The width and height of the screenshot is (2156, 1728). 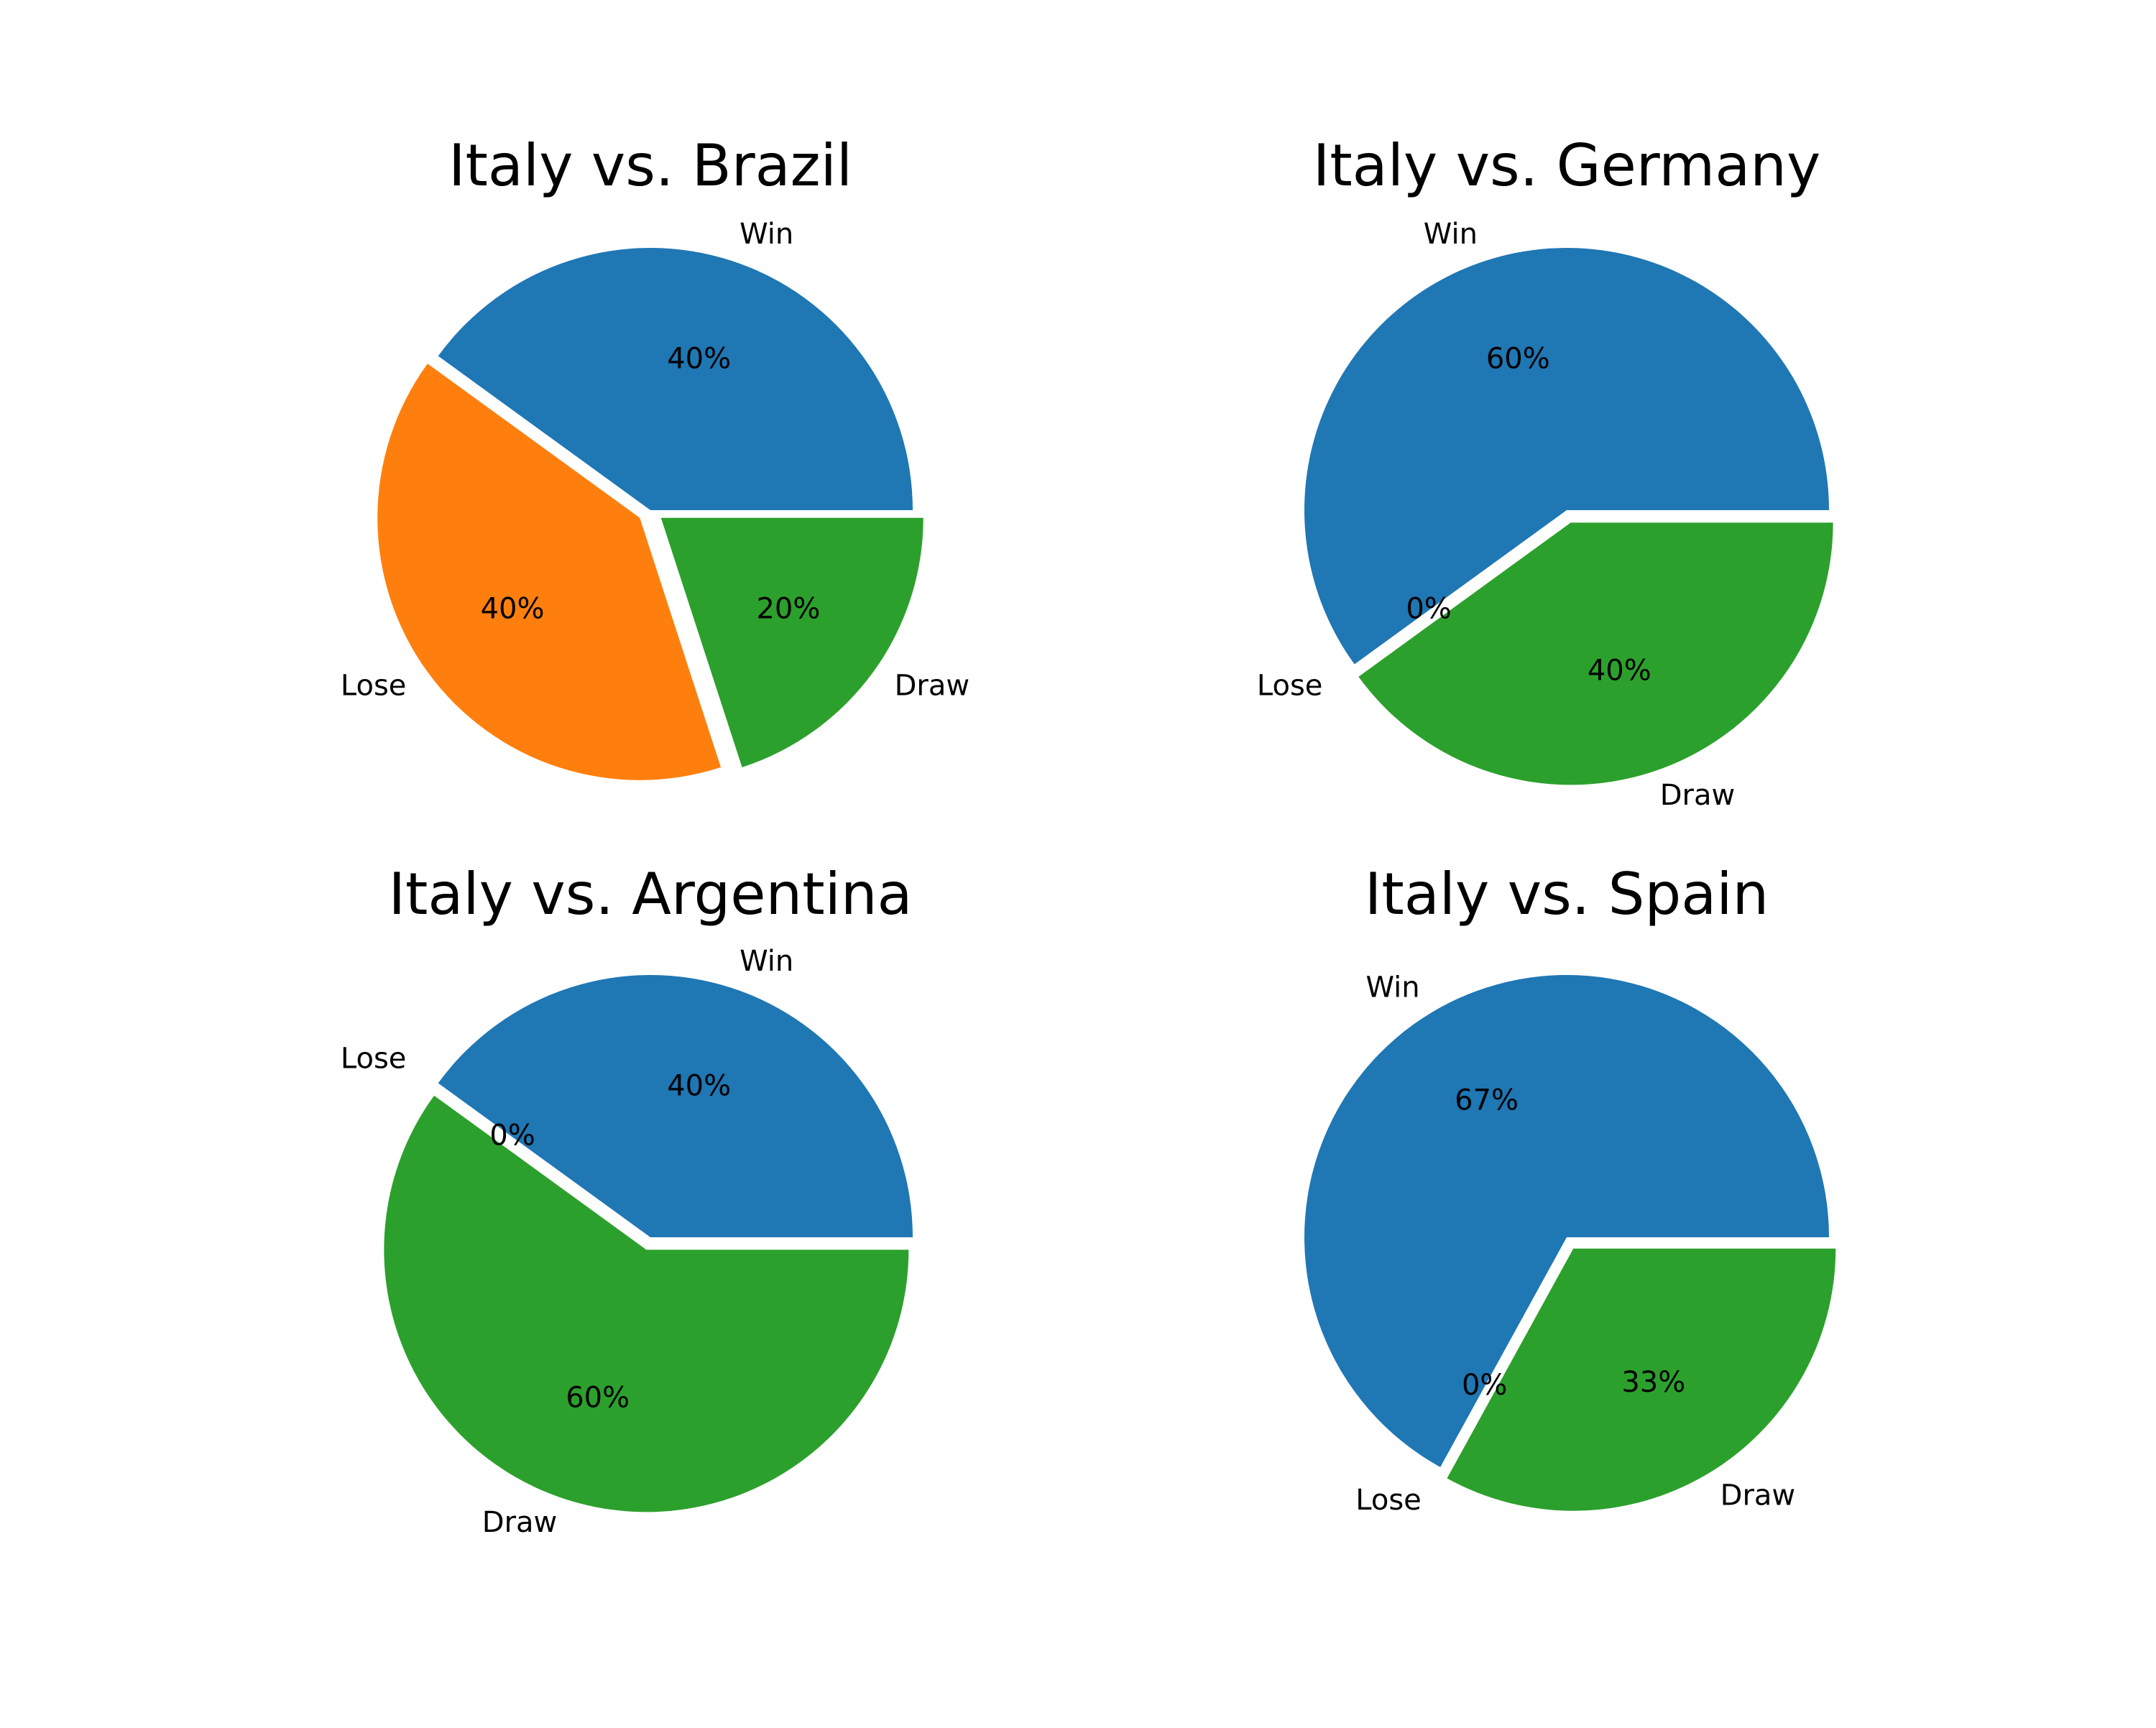 What do you see at coordinates (1567, 165) in the screenshot?
I see `chart-title: Italy vs. Germany` at bounding box center [1567, 165].